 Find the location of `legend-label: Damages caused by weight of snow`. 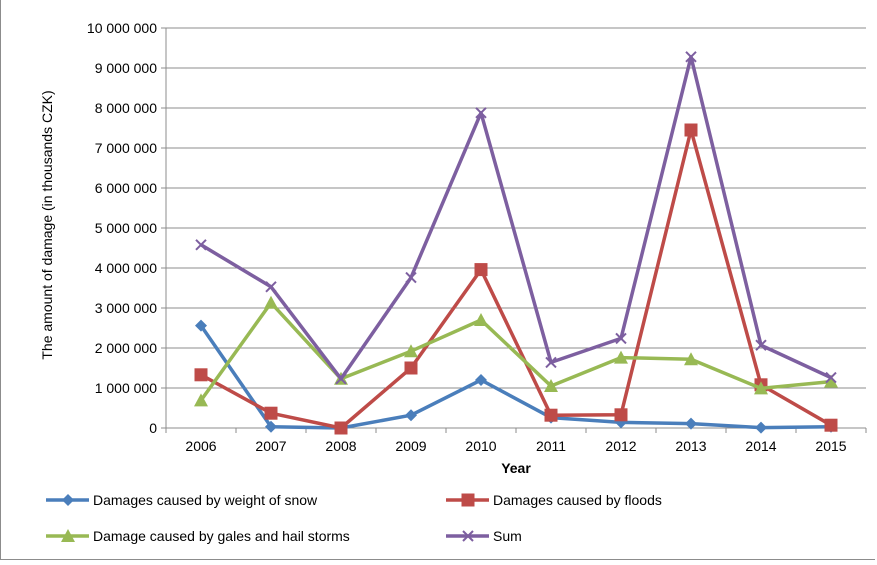

legend-label: Damages caused by weight of snow is located at coordinates (205, 500).